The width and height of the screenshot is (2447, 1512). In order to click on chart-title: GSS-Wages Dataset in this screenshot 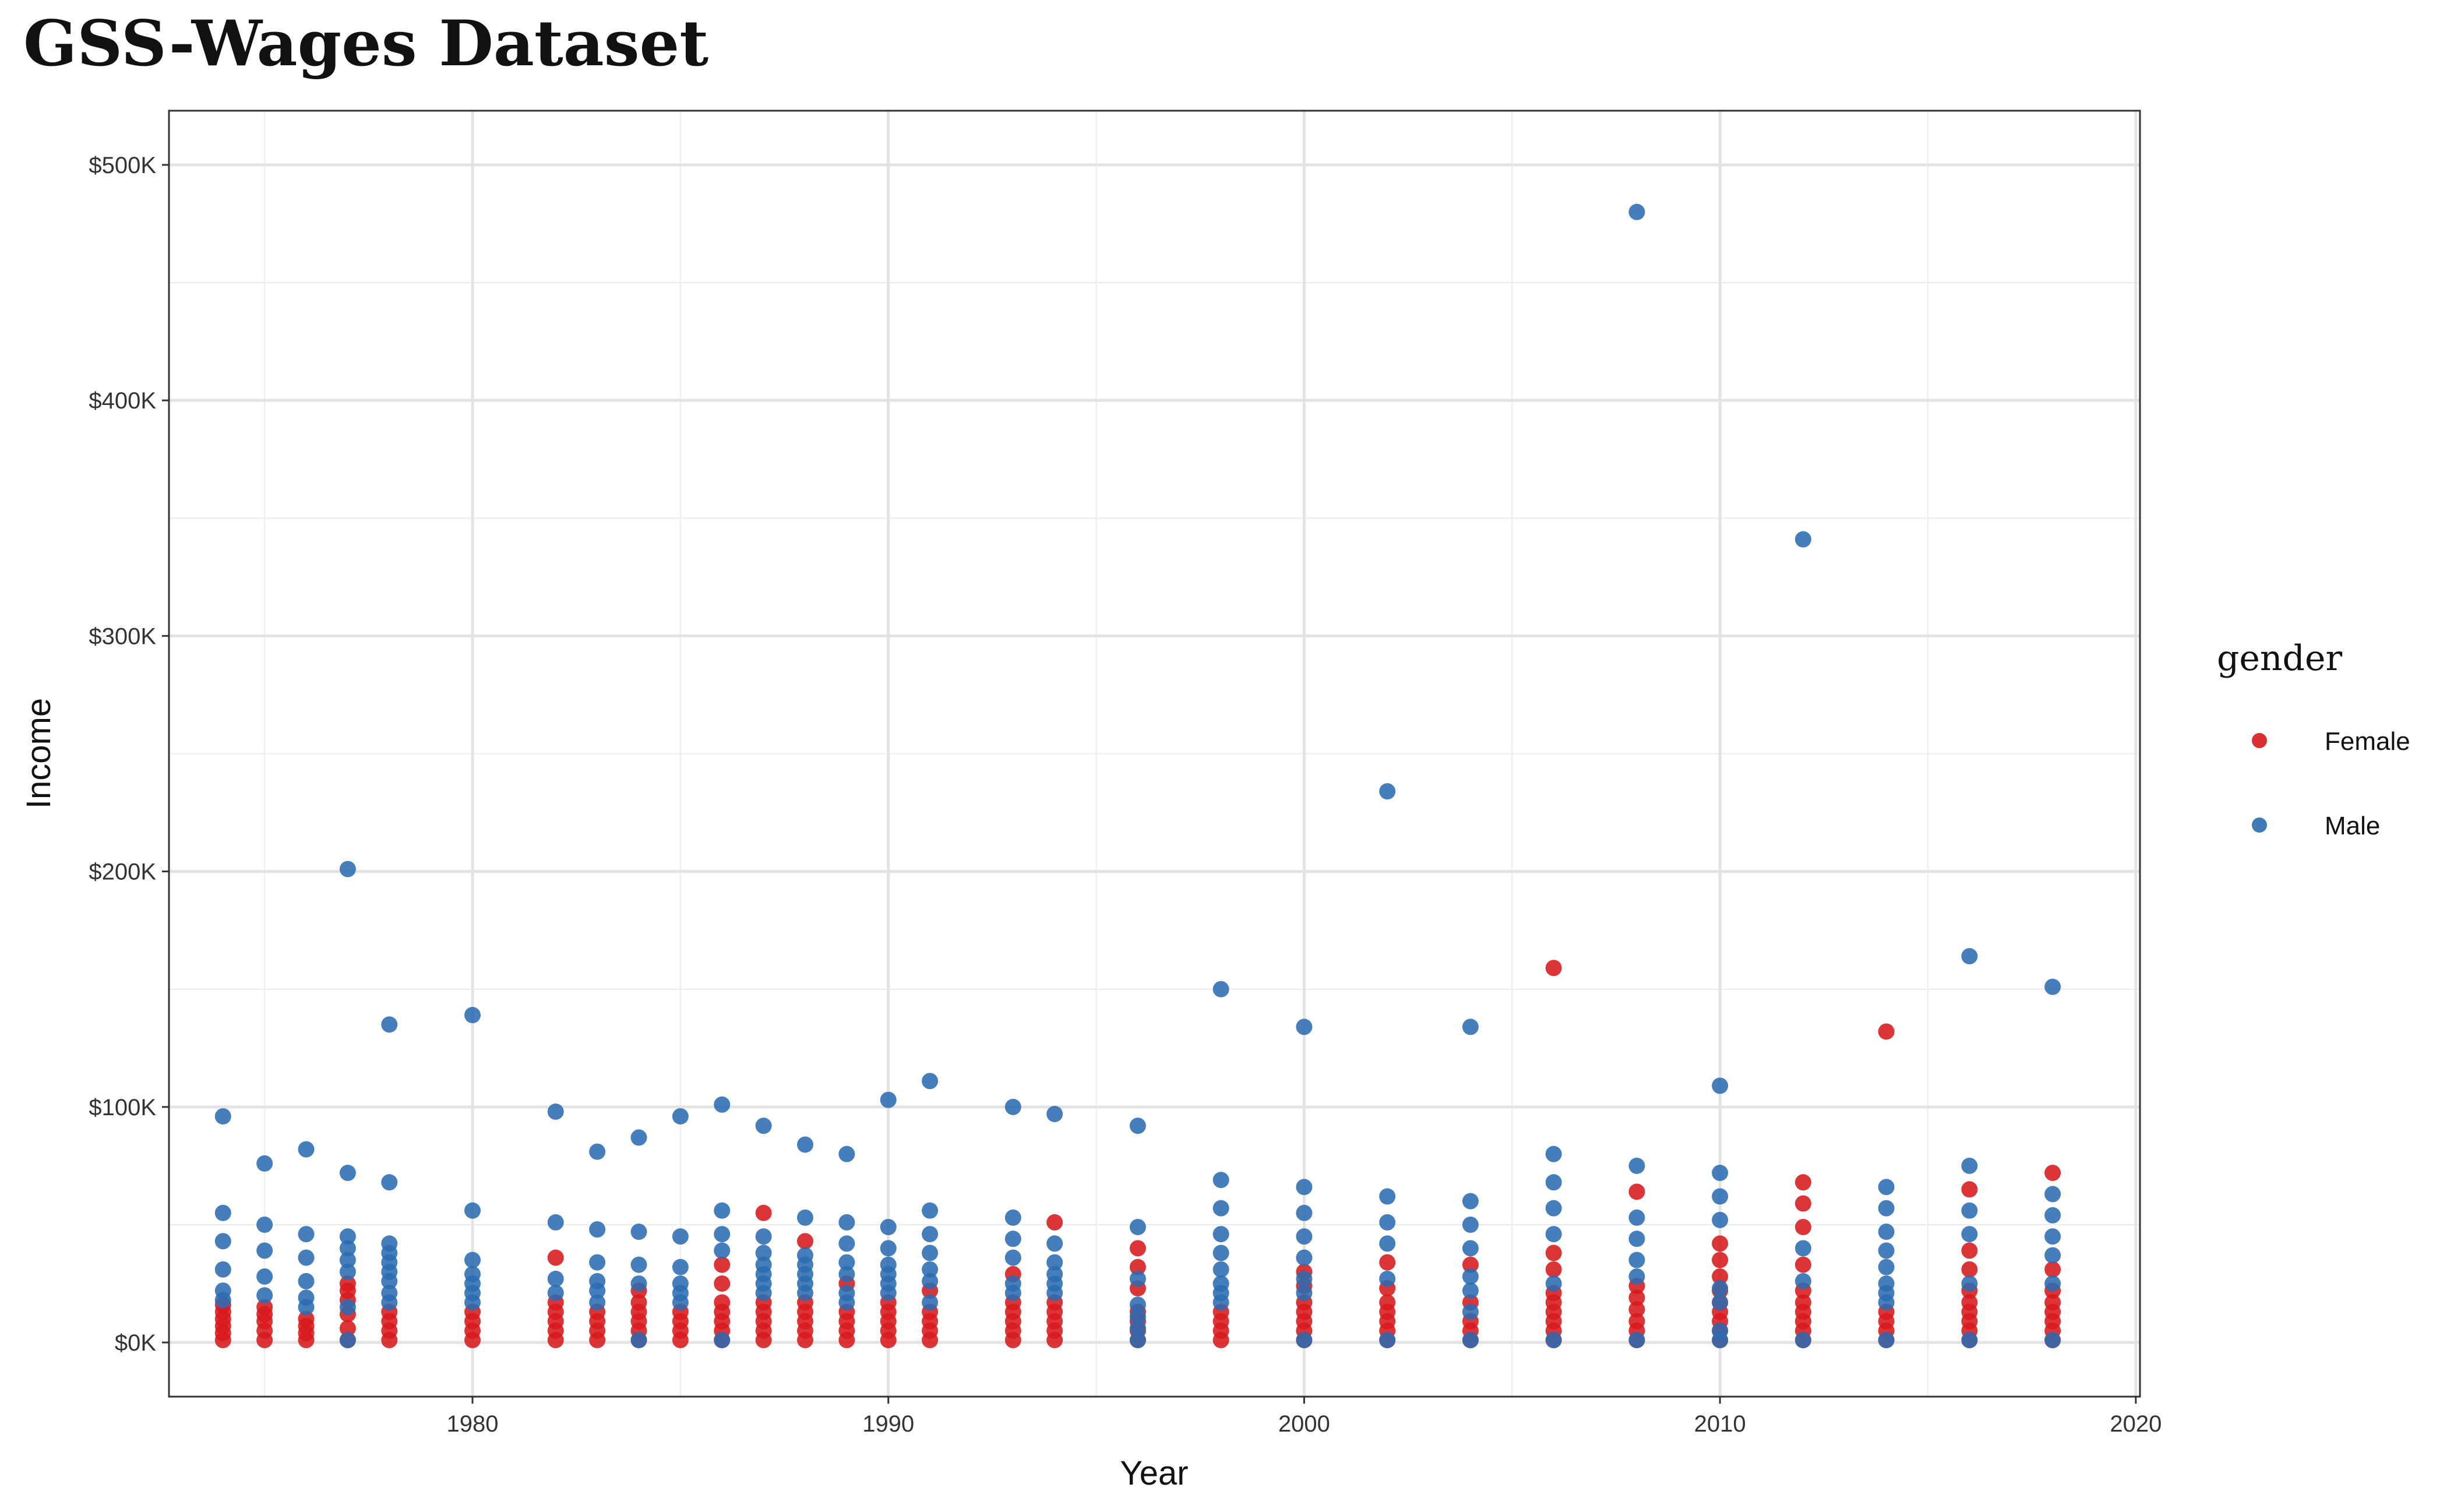, I will do `click(365, 43)`.